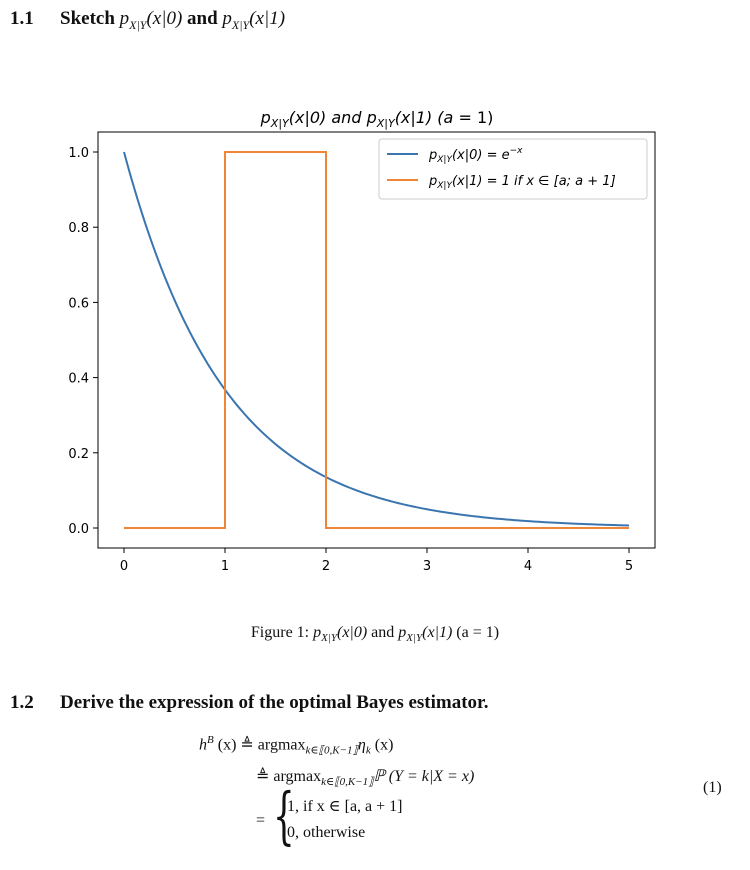 The image size is (750, 870). What do you see at coordinates (22, 702) in the screenshot?
I see `section-number: 1.2` at bounding box center [22, 702].